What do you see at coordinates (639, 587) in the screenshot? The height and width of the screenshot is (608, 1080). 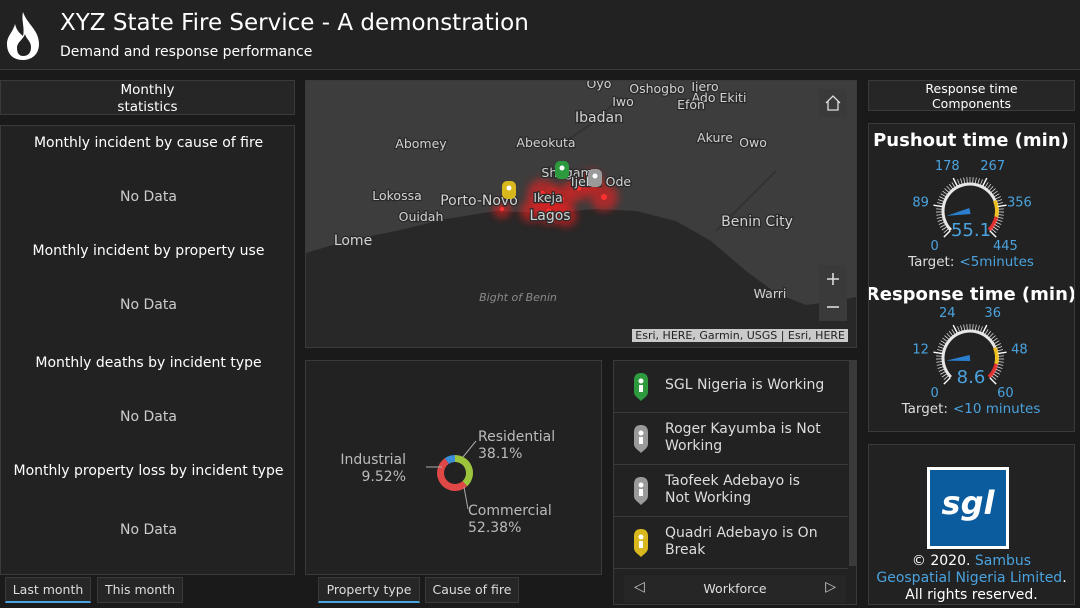 I see `nav-prev: ◁` at bounding box center [639, 587].